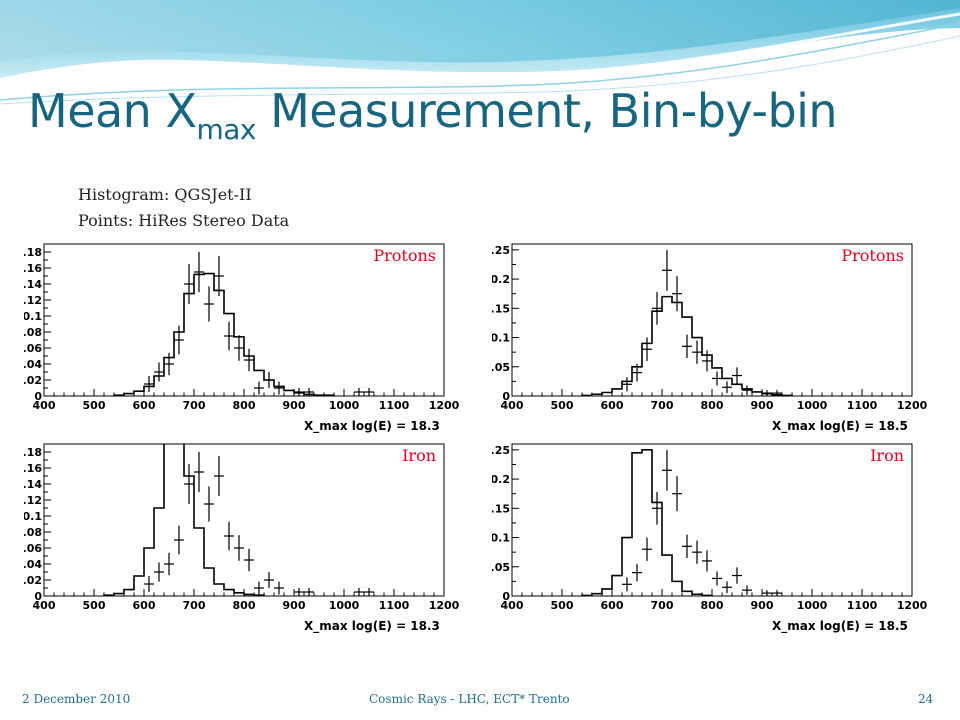  I want to click on footer-center: Cosmic Rays - LHC, ECT* Trento, so click(469, 699).